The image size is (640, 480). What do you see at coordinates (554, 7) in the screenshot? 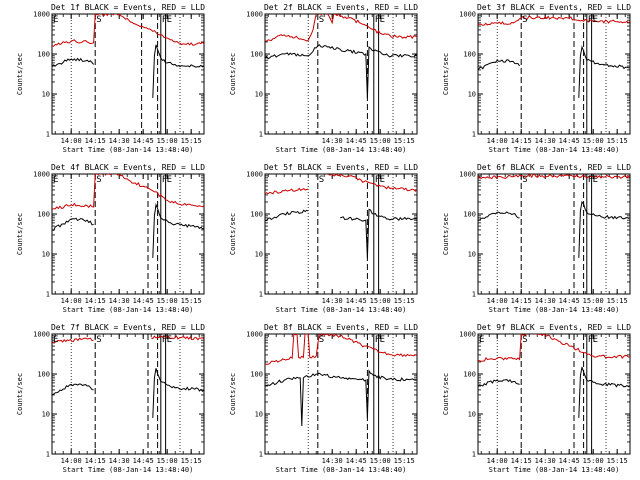
I see `chart-title: Det 3f BLACK = Events, RED = LLD` at bounding box center [554, 7].